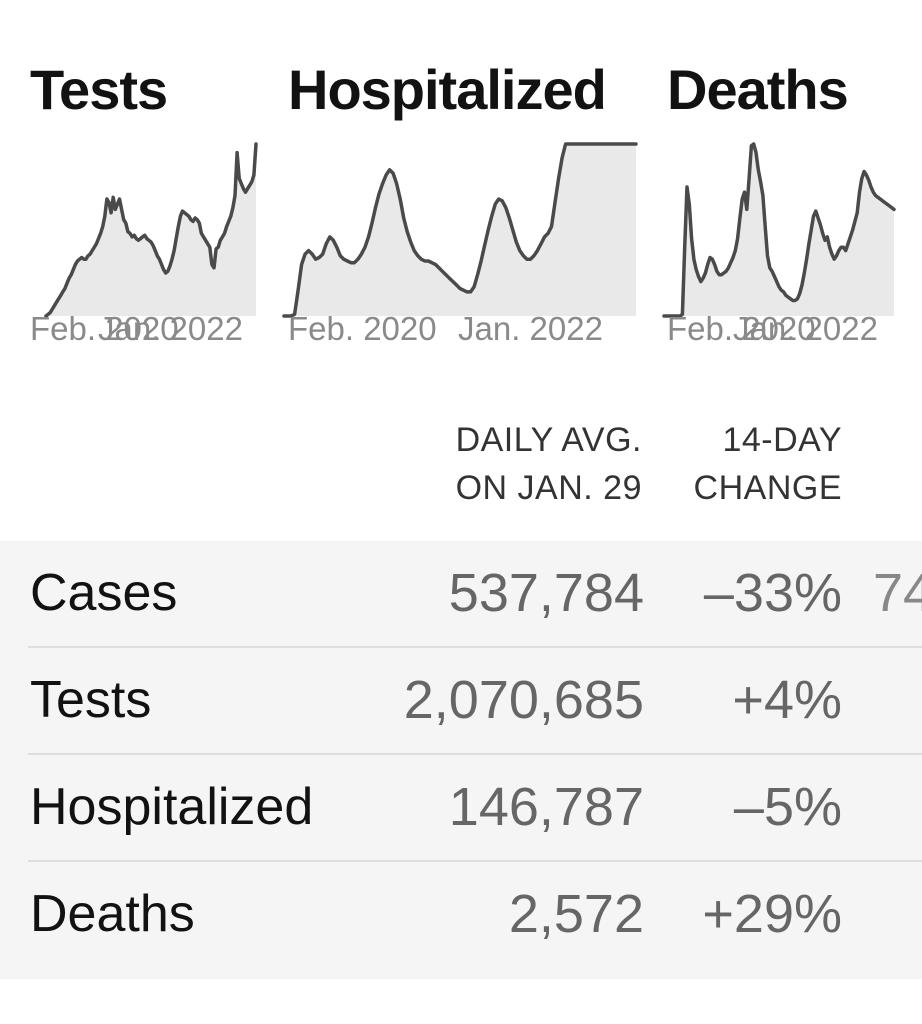 Image resolution: width=922 pixels, height=1024 pixels. I want to click on table-row-tests: Tests 2,070,685 +4%, so click(475, 701).